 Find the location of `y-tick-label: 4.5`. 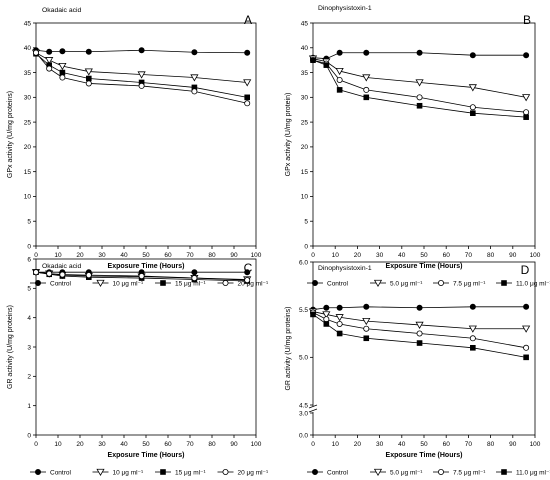

y-tick-label: 4.5 is located at coordinates (303, 405).